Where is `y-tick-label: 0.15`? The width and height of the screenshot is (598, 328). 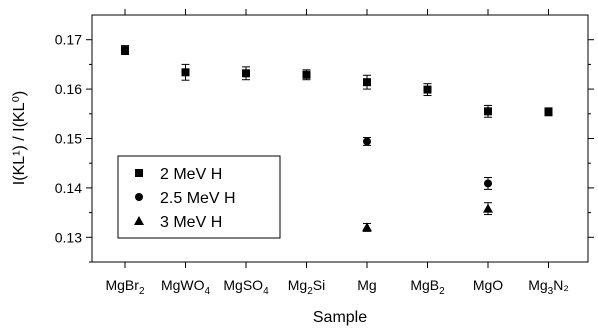
y-tick-label: 0.15 is located at coordinates (68, 139).